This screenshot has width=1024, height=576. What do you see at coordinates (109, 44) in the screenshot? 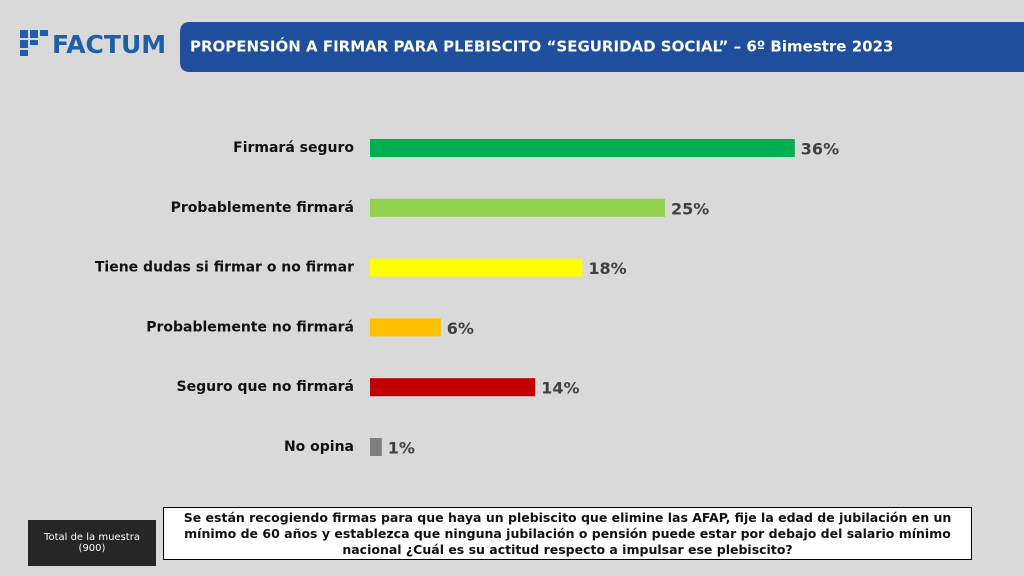
I see `logo-text: FACTUM` at bounding box center [109, 44].